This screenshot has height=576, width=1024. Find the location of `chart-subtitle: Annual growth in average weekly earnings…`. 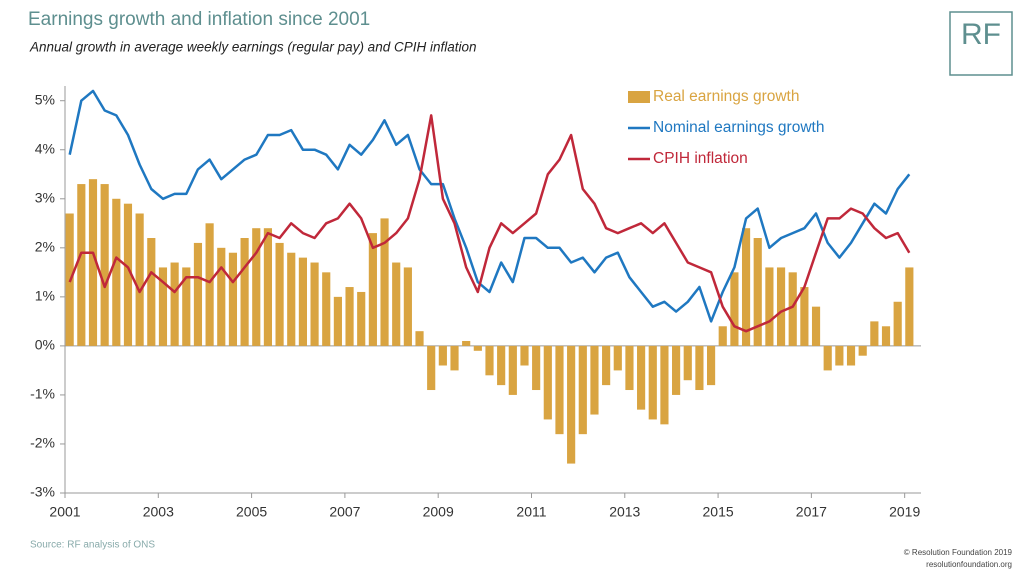

chart-subtitle: Annual growth in average weekly earnings… is located at coordinates (253, 47).